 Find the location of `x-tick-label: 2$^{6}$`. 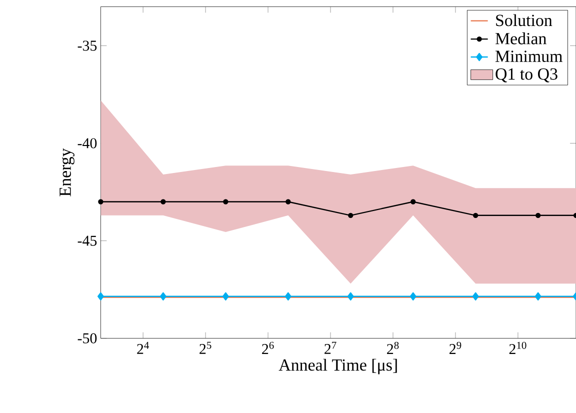

x-tick-label: 2$^{6}$ is located at coordinates (268, 348).